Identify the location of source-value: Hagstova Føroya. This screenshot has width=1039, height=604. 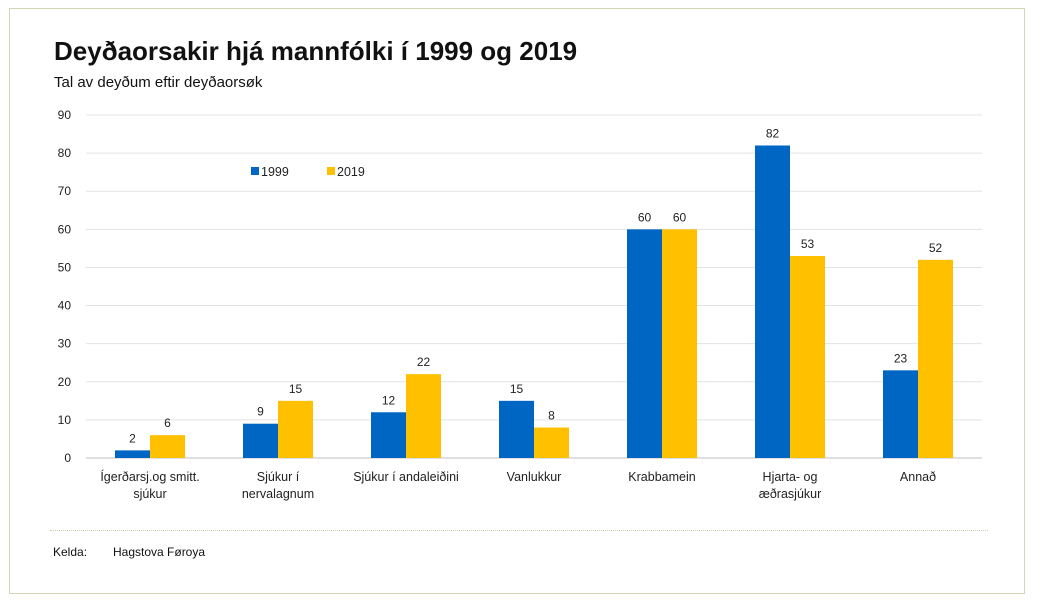
(159, 552).